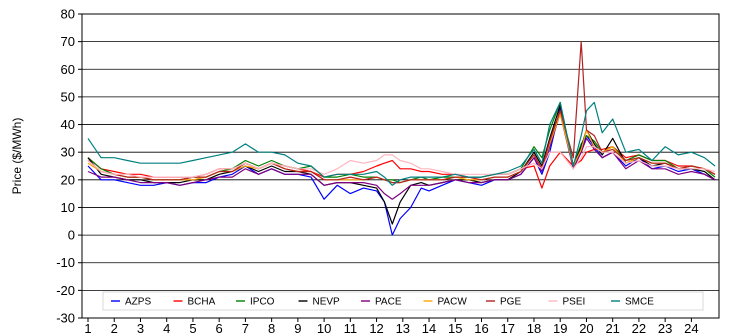 This screenshot has width=729, height=335. I want to click on x-tick-label: 22, so click(639, 328).